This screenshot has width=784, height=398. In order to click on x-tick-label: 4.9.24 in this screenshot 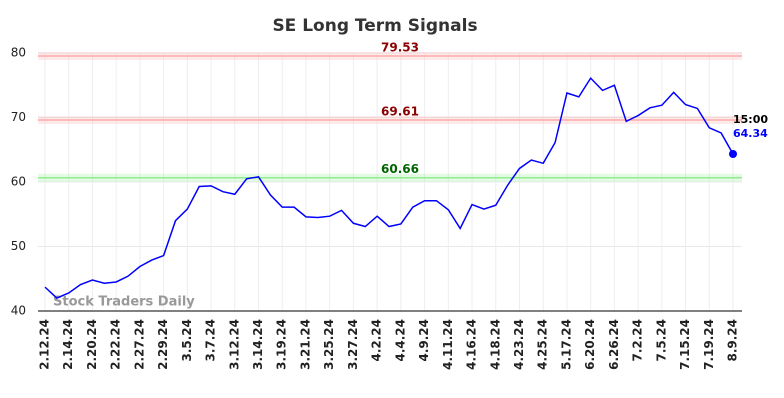, I will do `click(424, 340)`.